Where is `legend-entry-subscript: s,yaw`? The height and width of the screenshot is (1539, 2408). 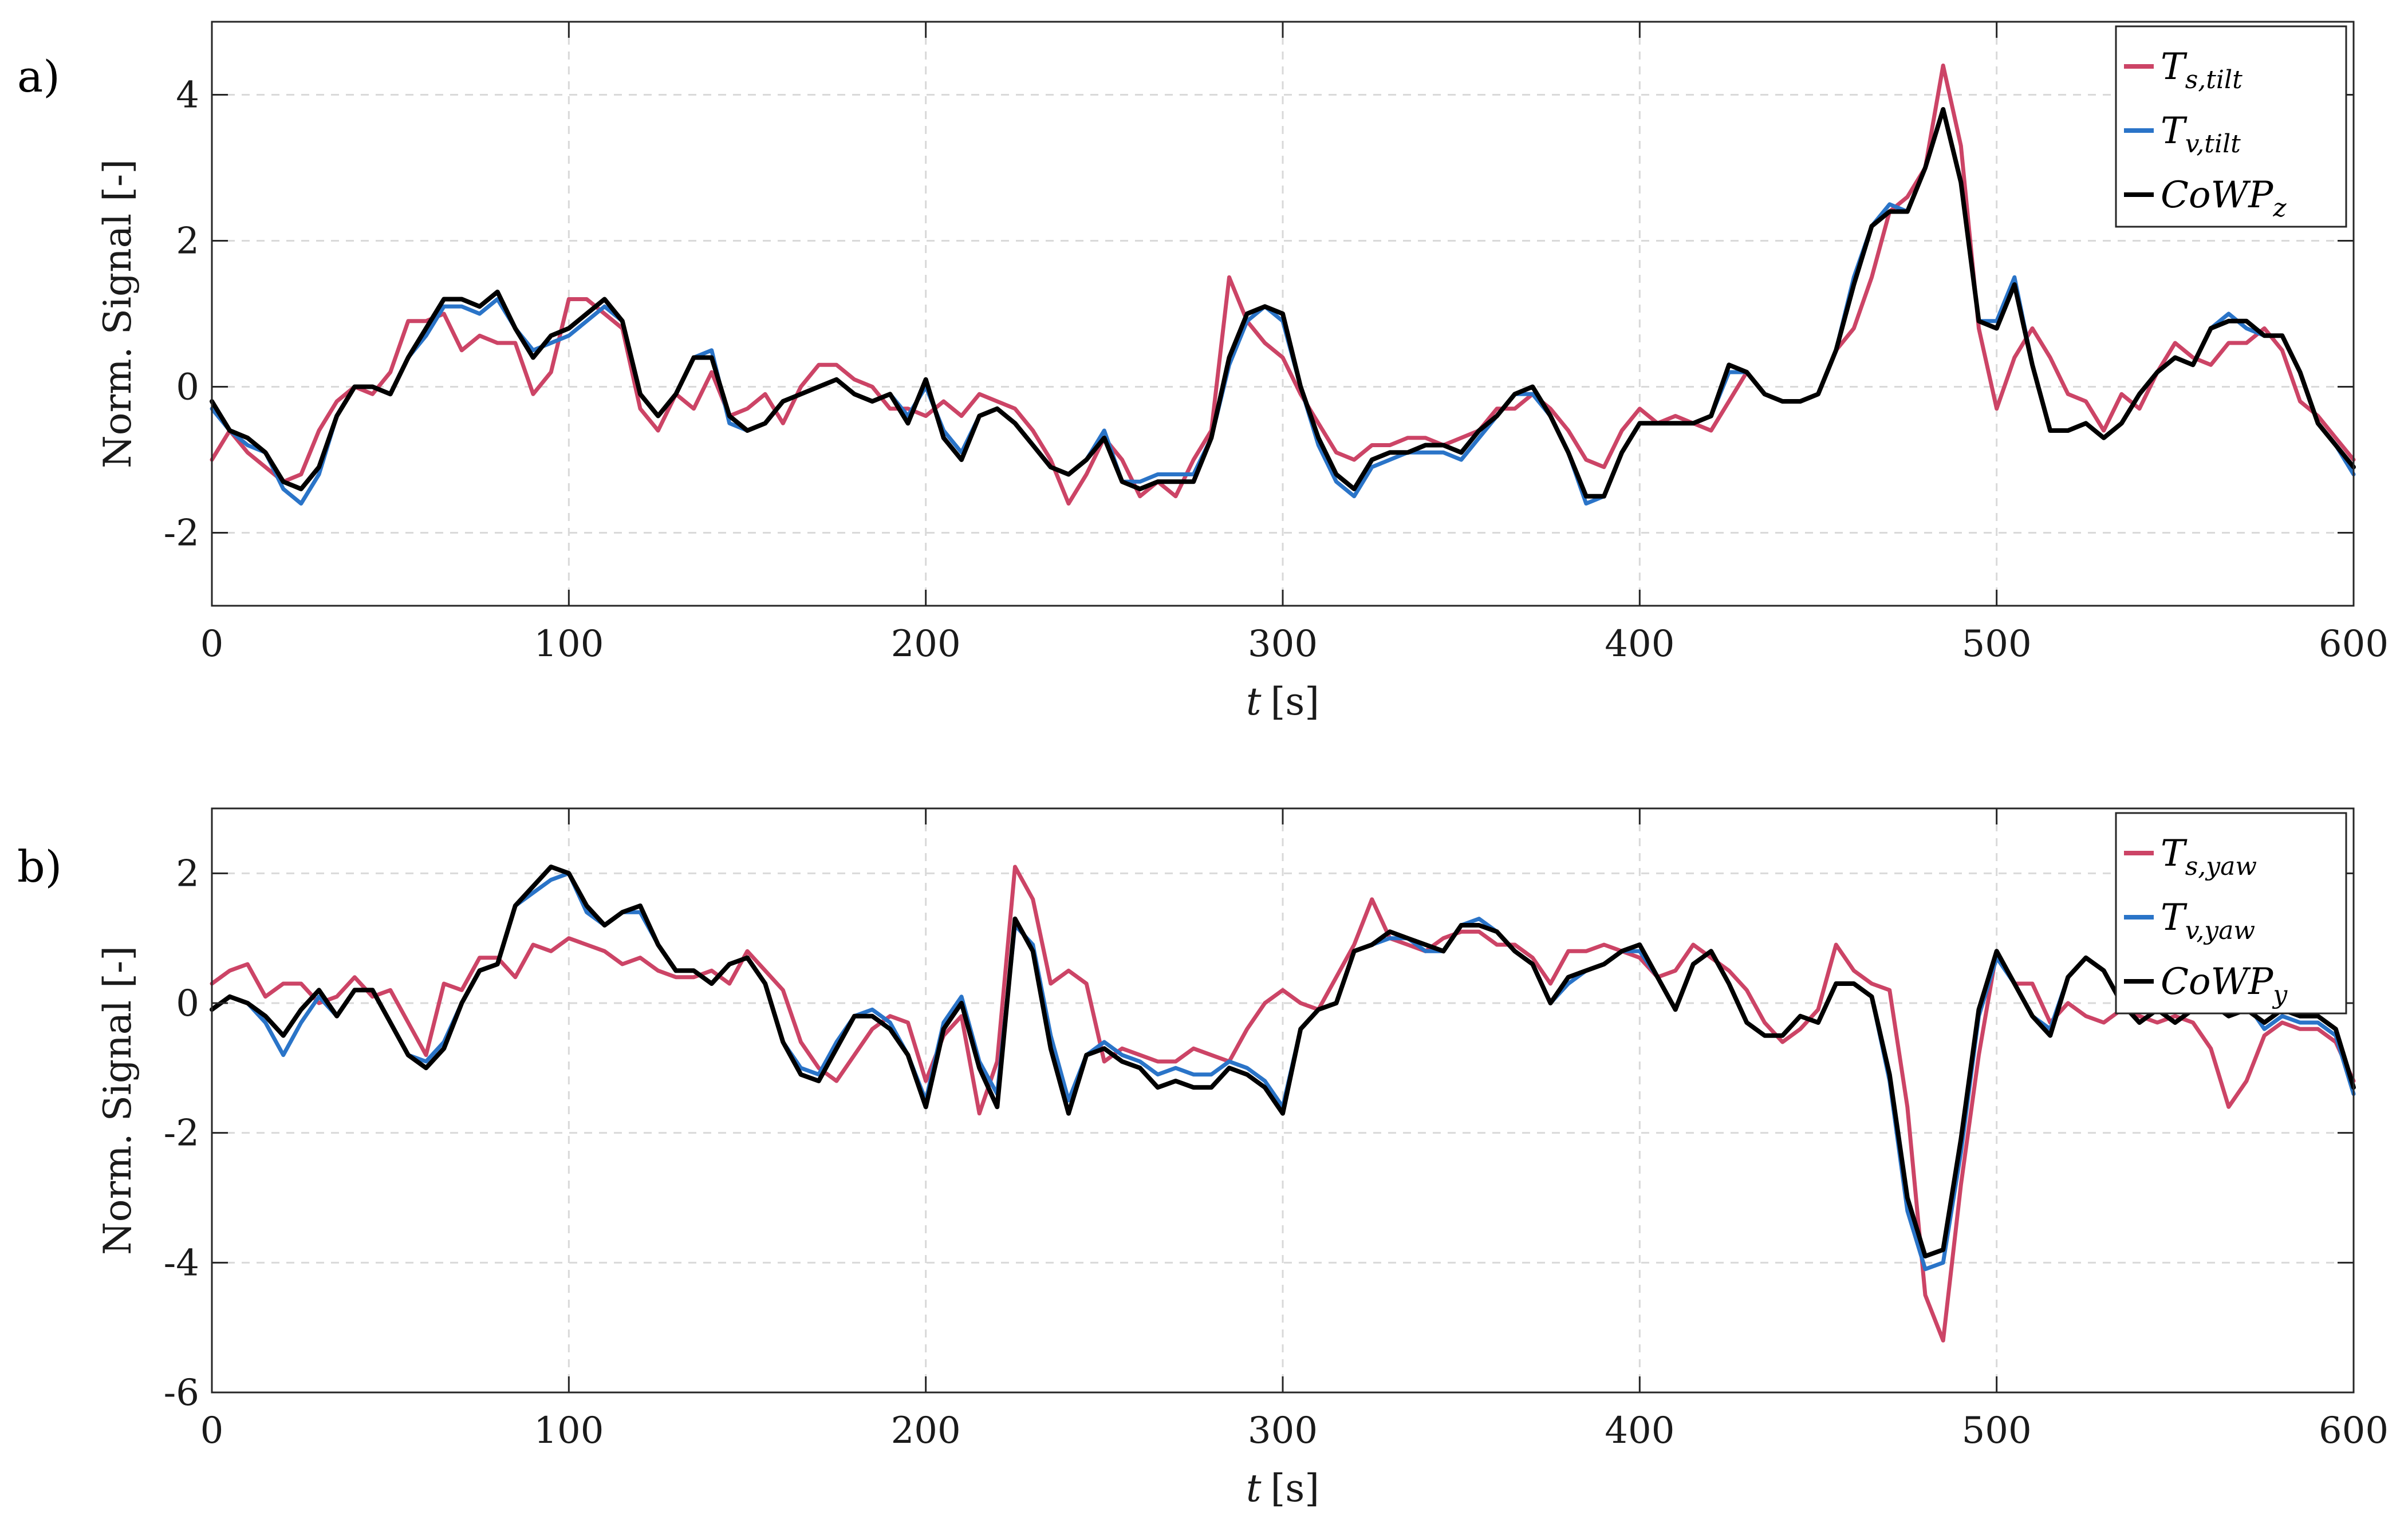 legend-entry-subscript: s,yaw is located at coordinates (2221, 866).